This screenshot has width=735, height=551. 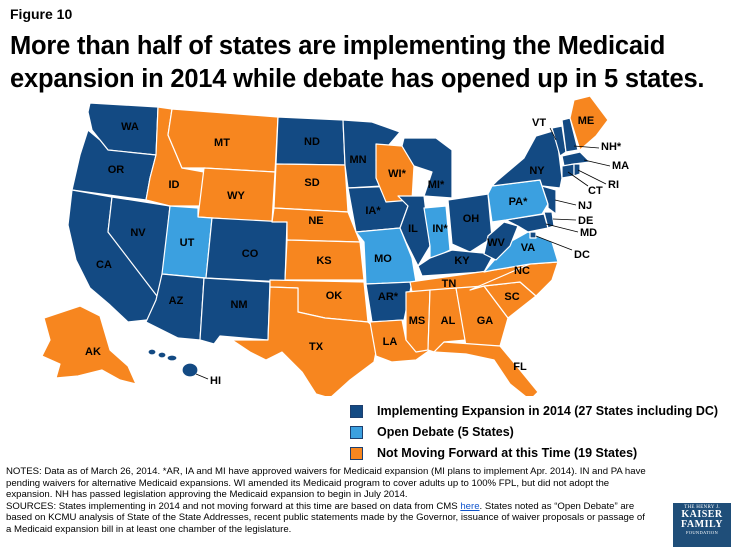 What do you see at coordinates (702, 507) in the screenshot?
I see `logo-line1: THE HENRY J.` at bounding box center [702, 507].